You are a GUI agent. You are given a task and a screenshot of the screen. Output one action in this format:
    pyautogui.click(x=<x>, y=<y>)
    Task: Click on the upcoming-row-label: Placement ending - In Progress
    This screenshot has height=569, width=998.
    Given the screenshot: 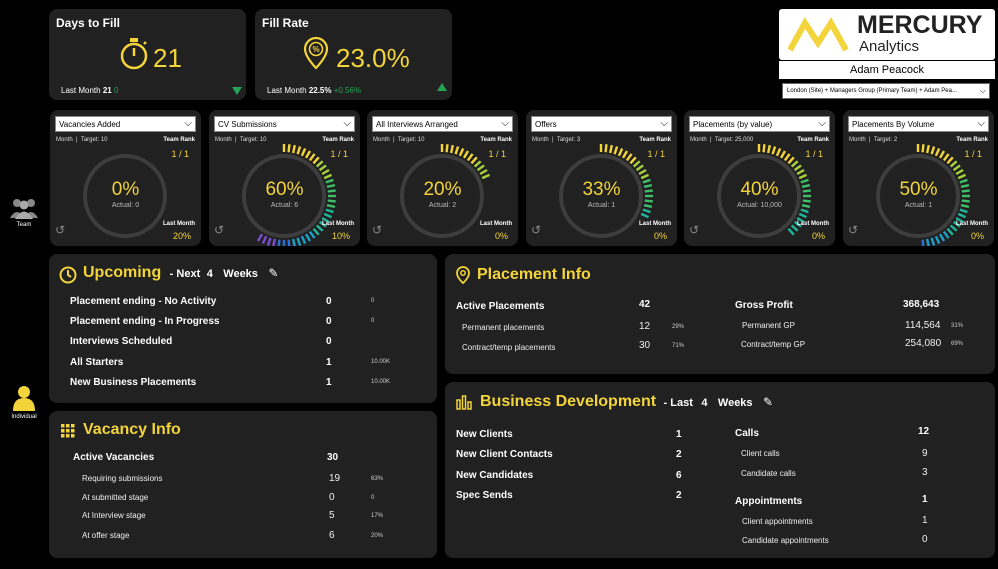 What is the action you would take?
    pyautogui.click(x=145, y=321)
    